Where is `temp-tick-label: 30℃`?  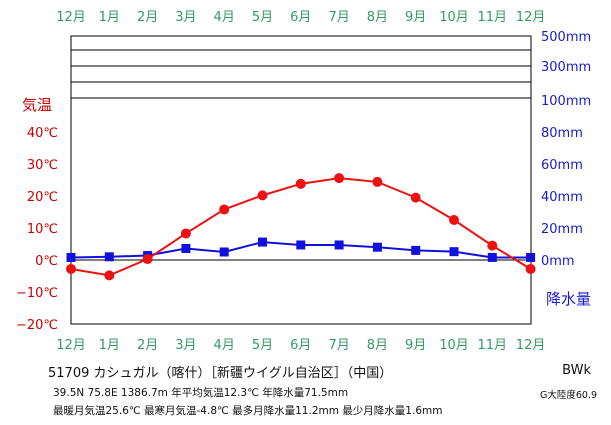 temp-tick-label: 30℃ is located at coordinates (42, 165).